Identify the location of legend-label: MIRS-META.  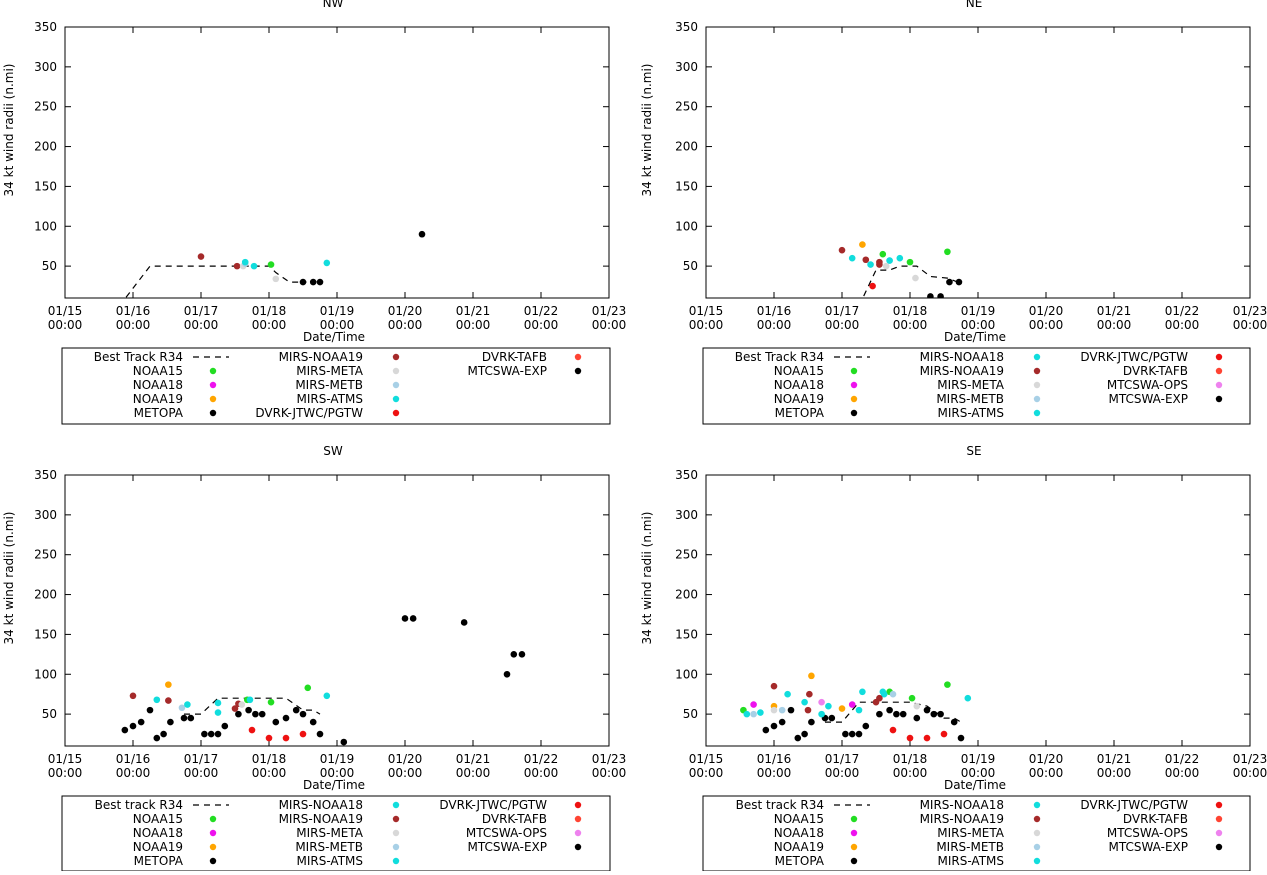
(971, 385).